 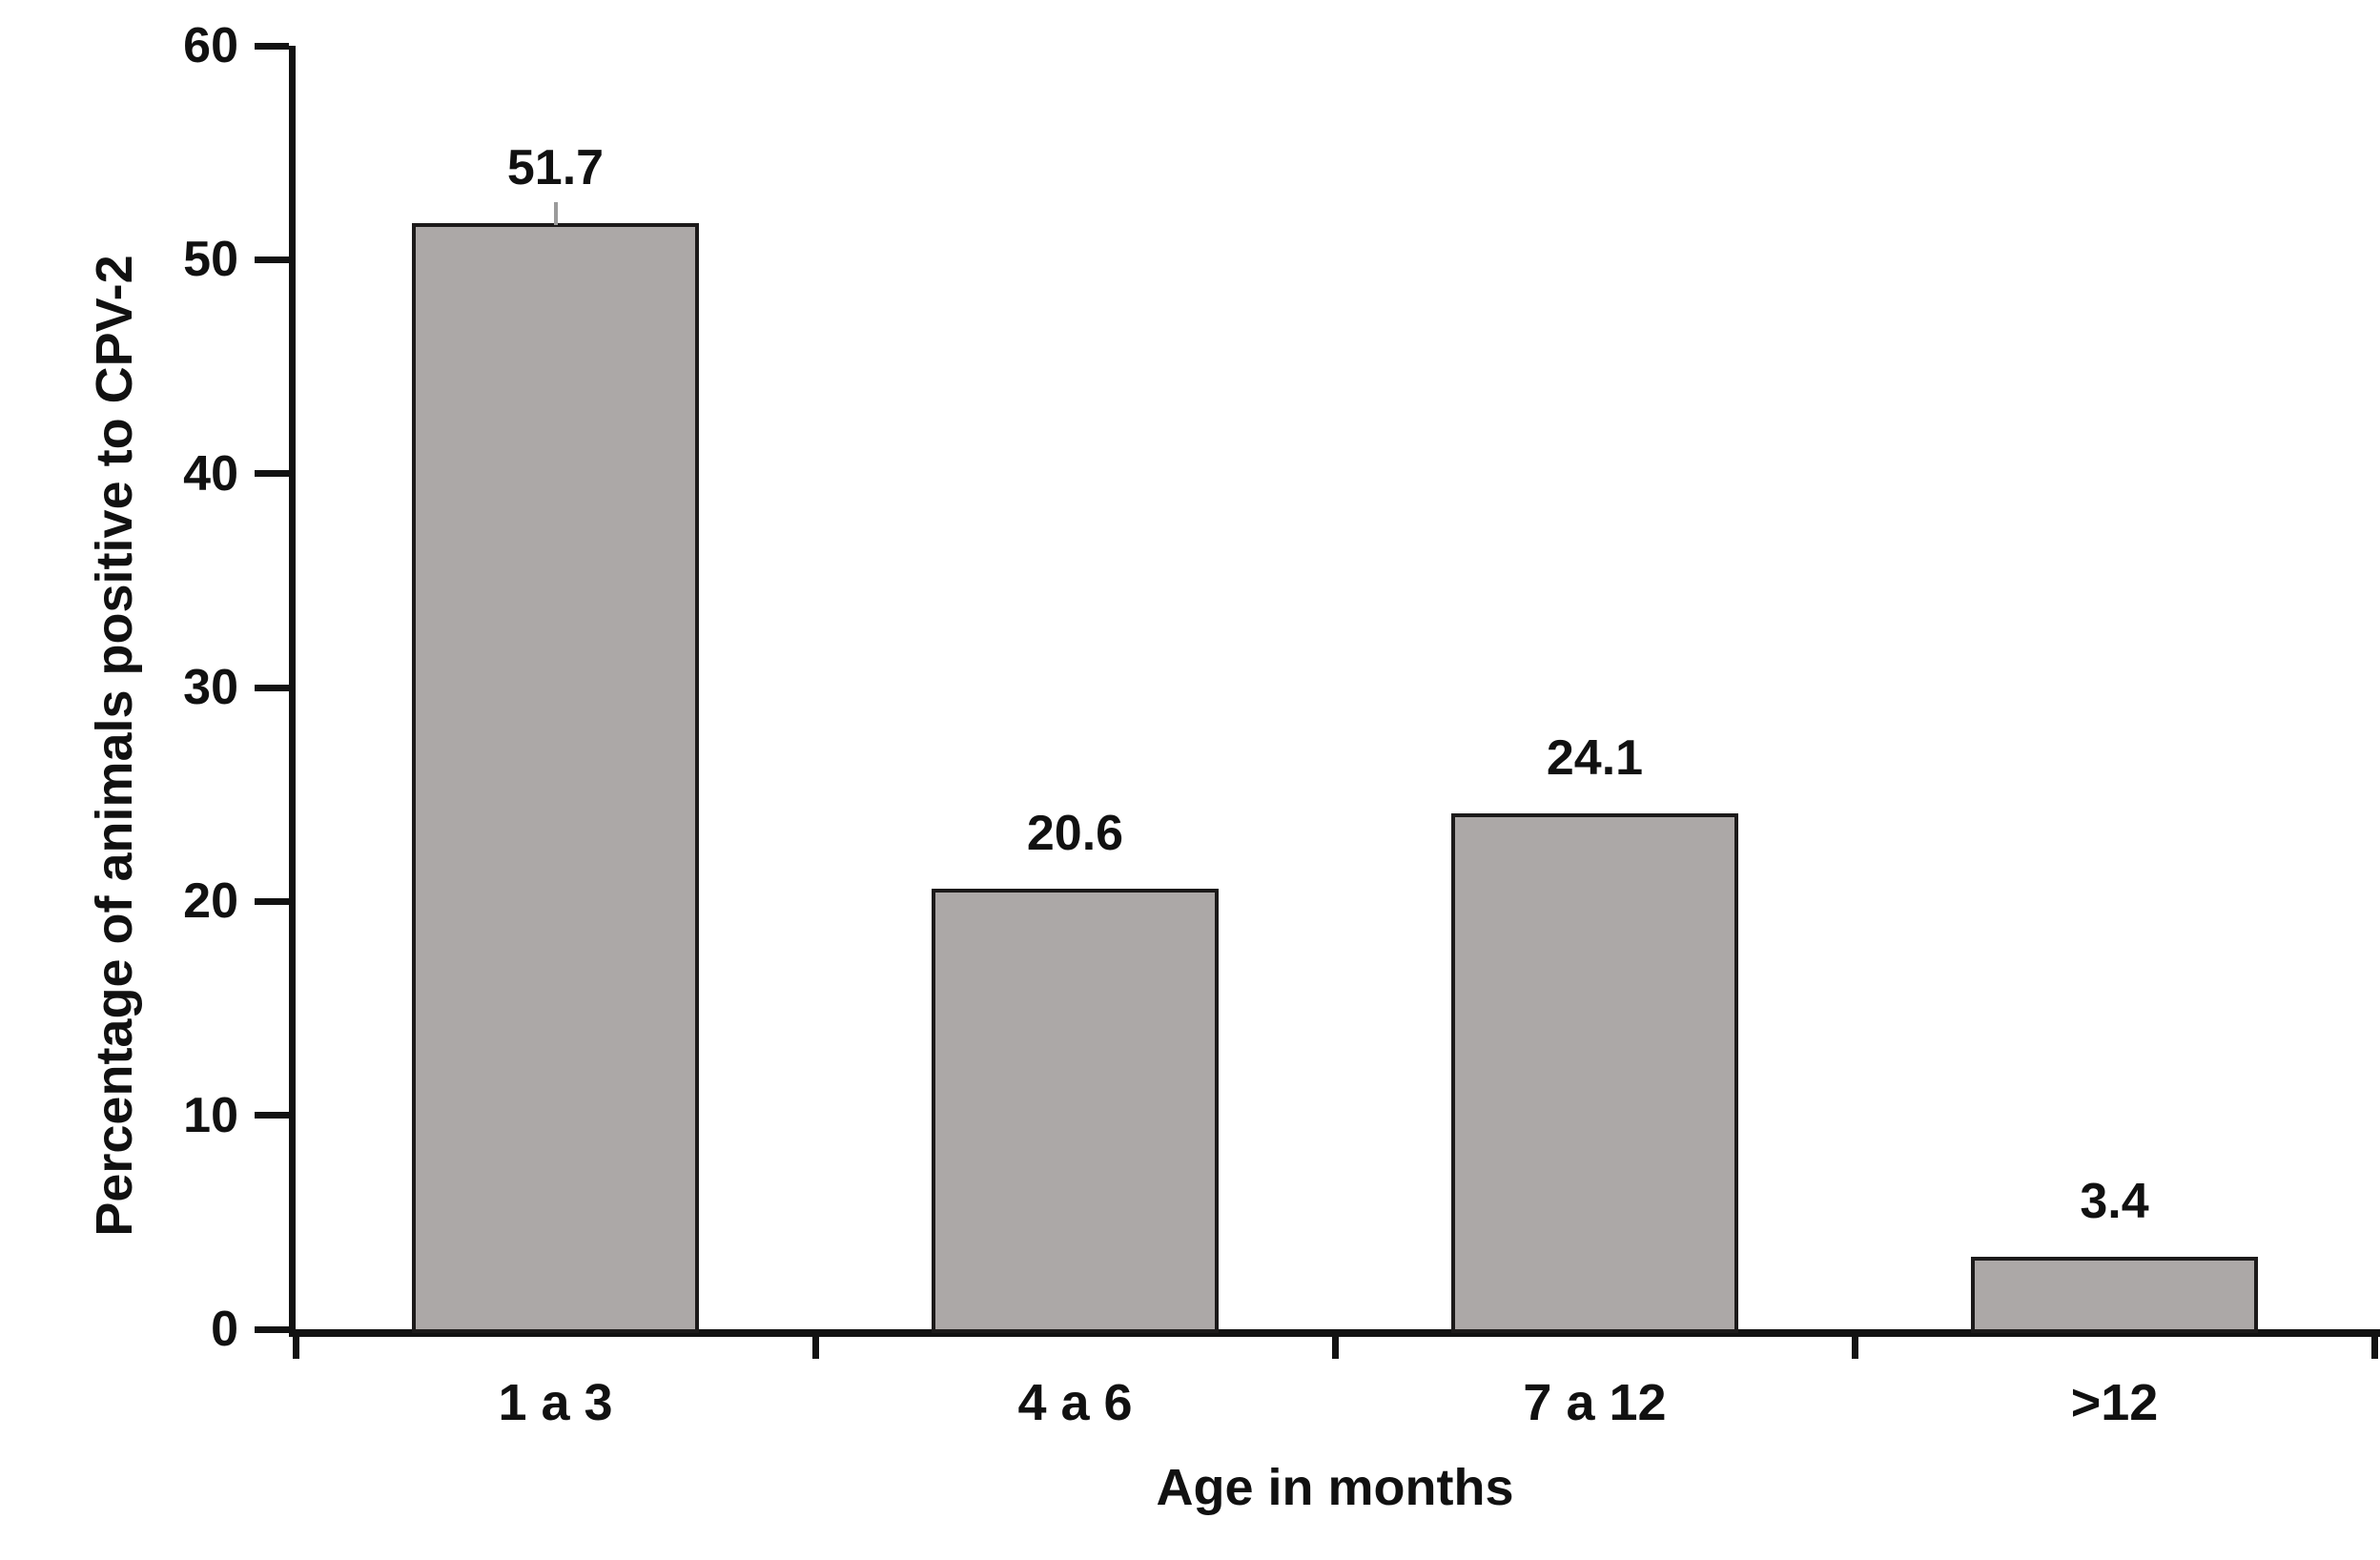 What do you see at coordinates (556, 168) in the screenshot?
I see `bar-value-label: 51.7` at bounding box center [556, 168].